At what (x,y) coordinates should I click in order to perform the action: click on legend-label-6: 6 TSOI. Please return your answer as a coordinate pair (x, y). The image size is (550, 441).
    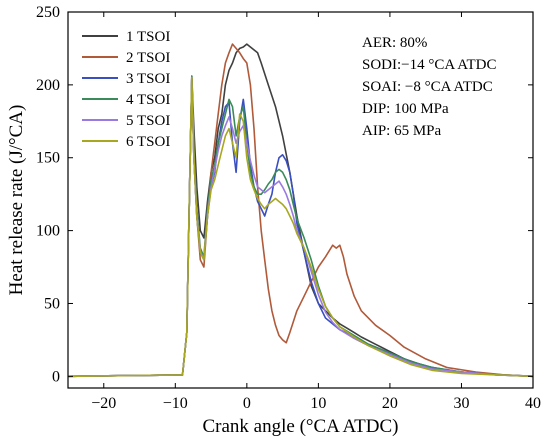
    Looking at the image, I should click on (148, 142).